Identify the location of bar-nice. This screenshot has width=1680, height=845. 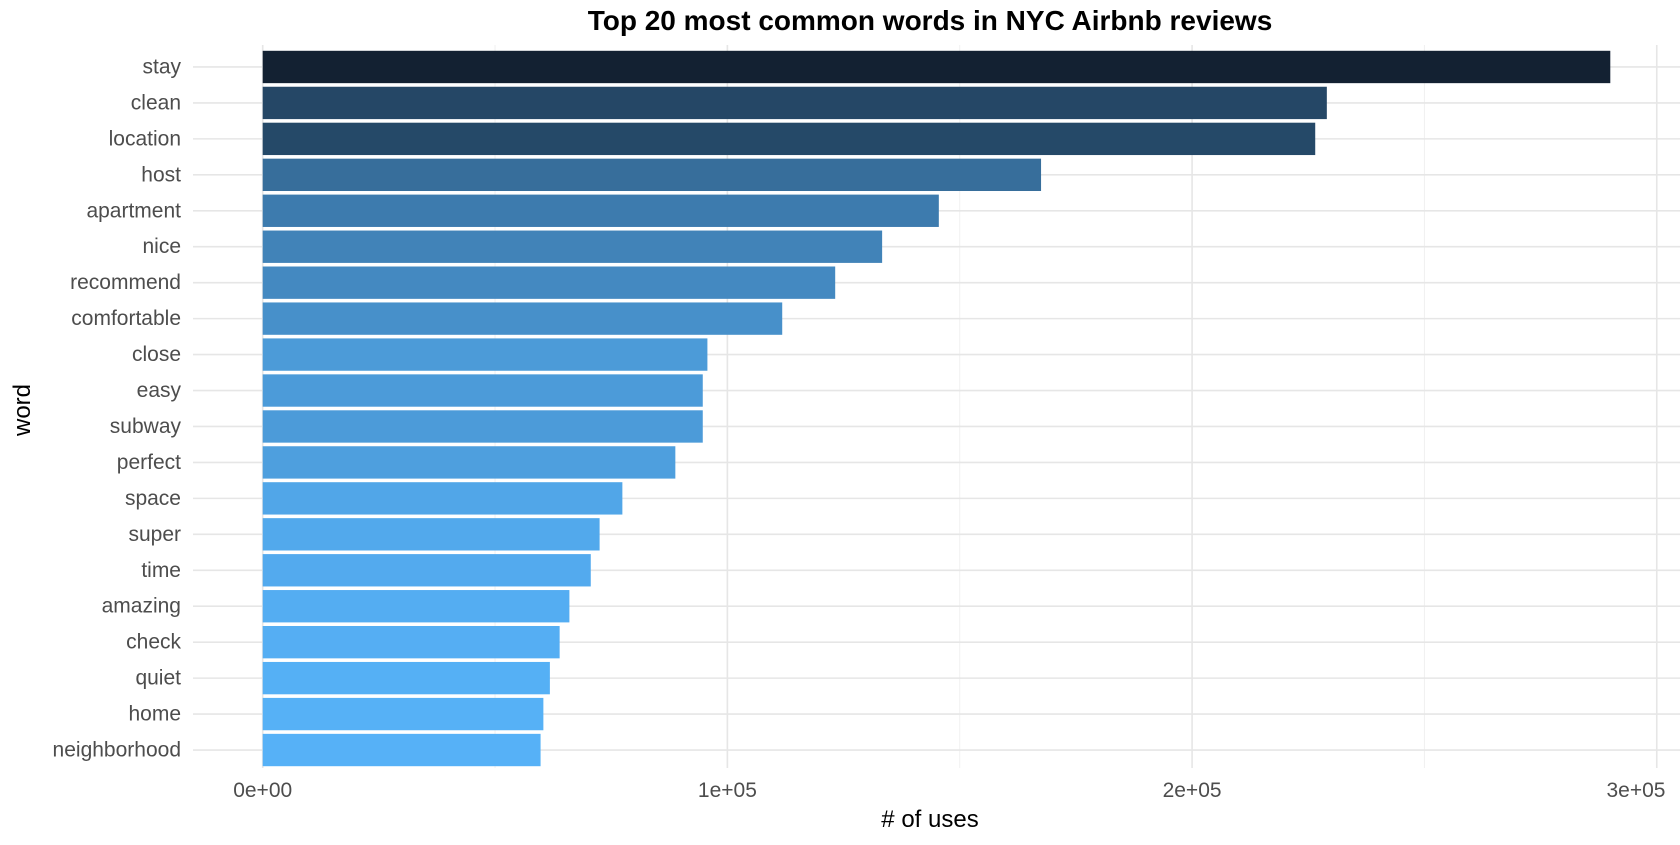
(572, 246).